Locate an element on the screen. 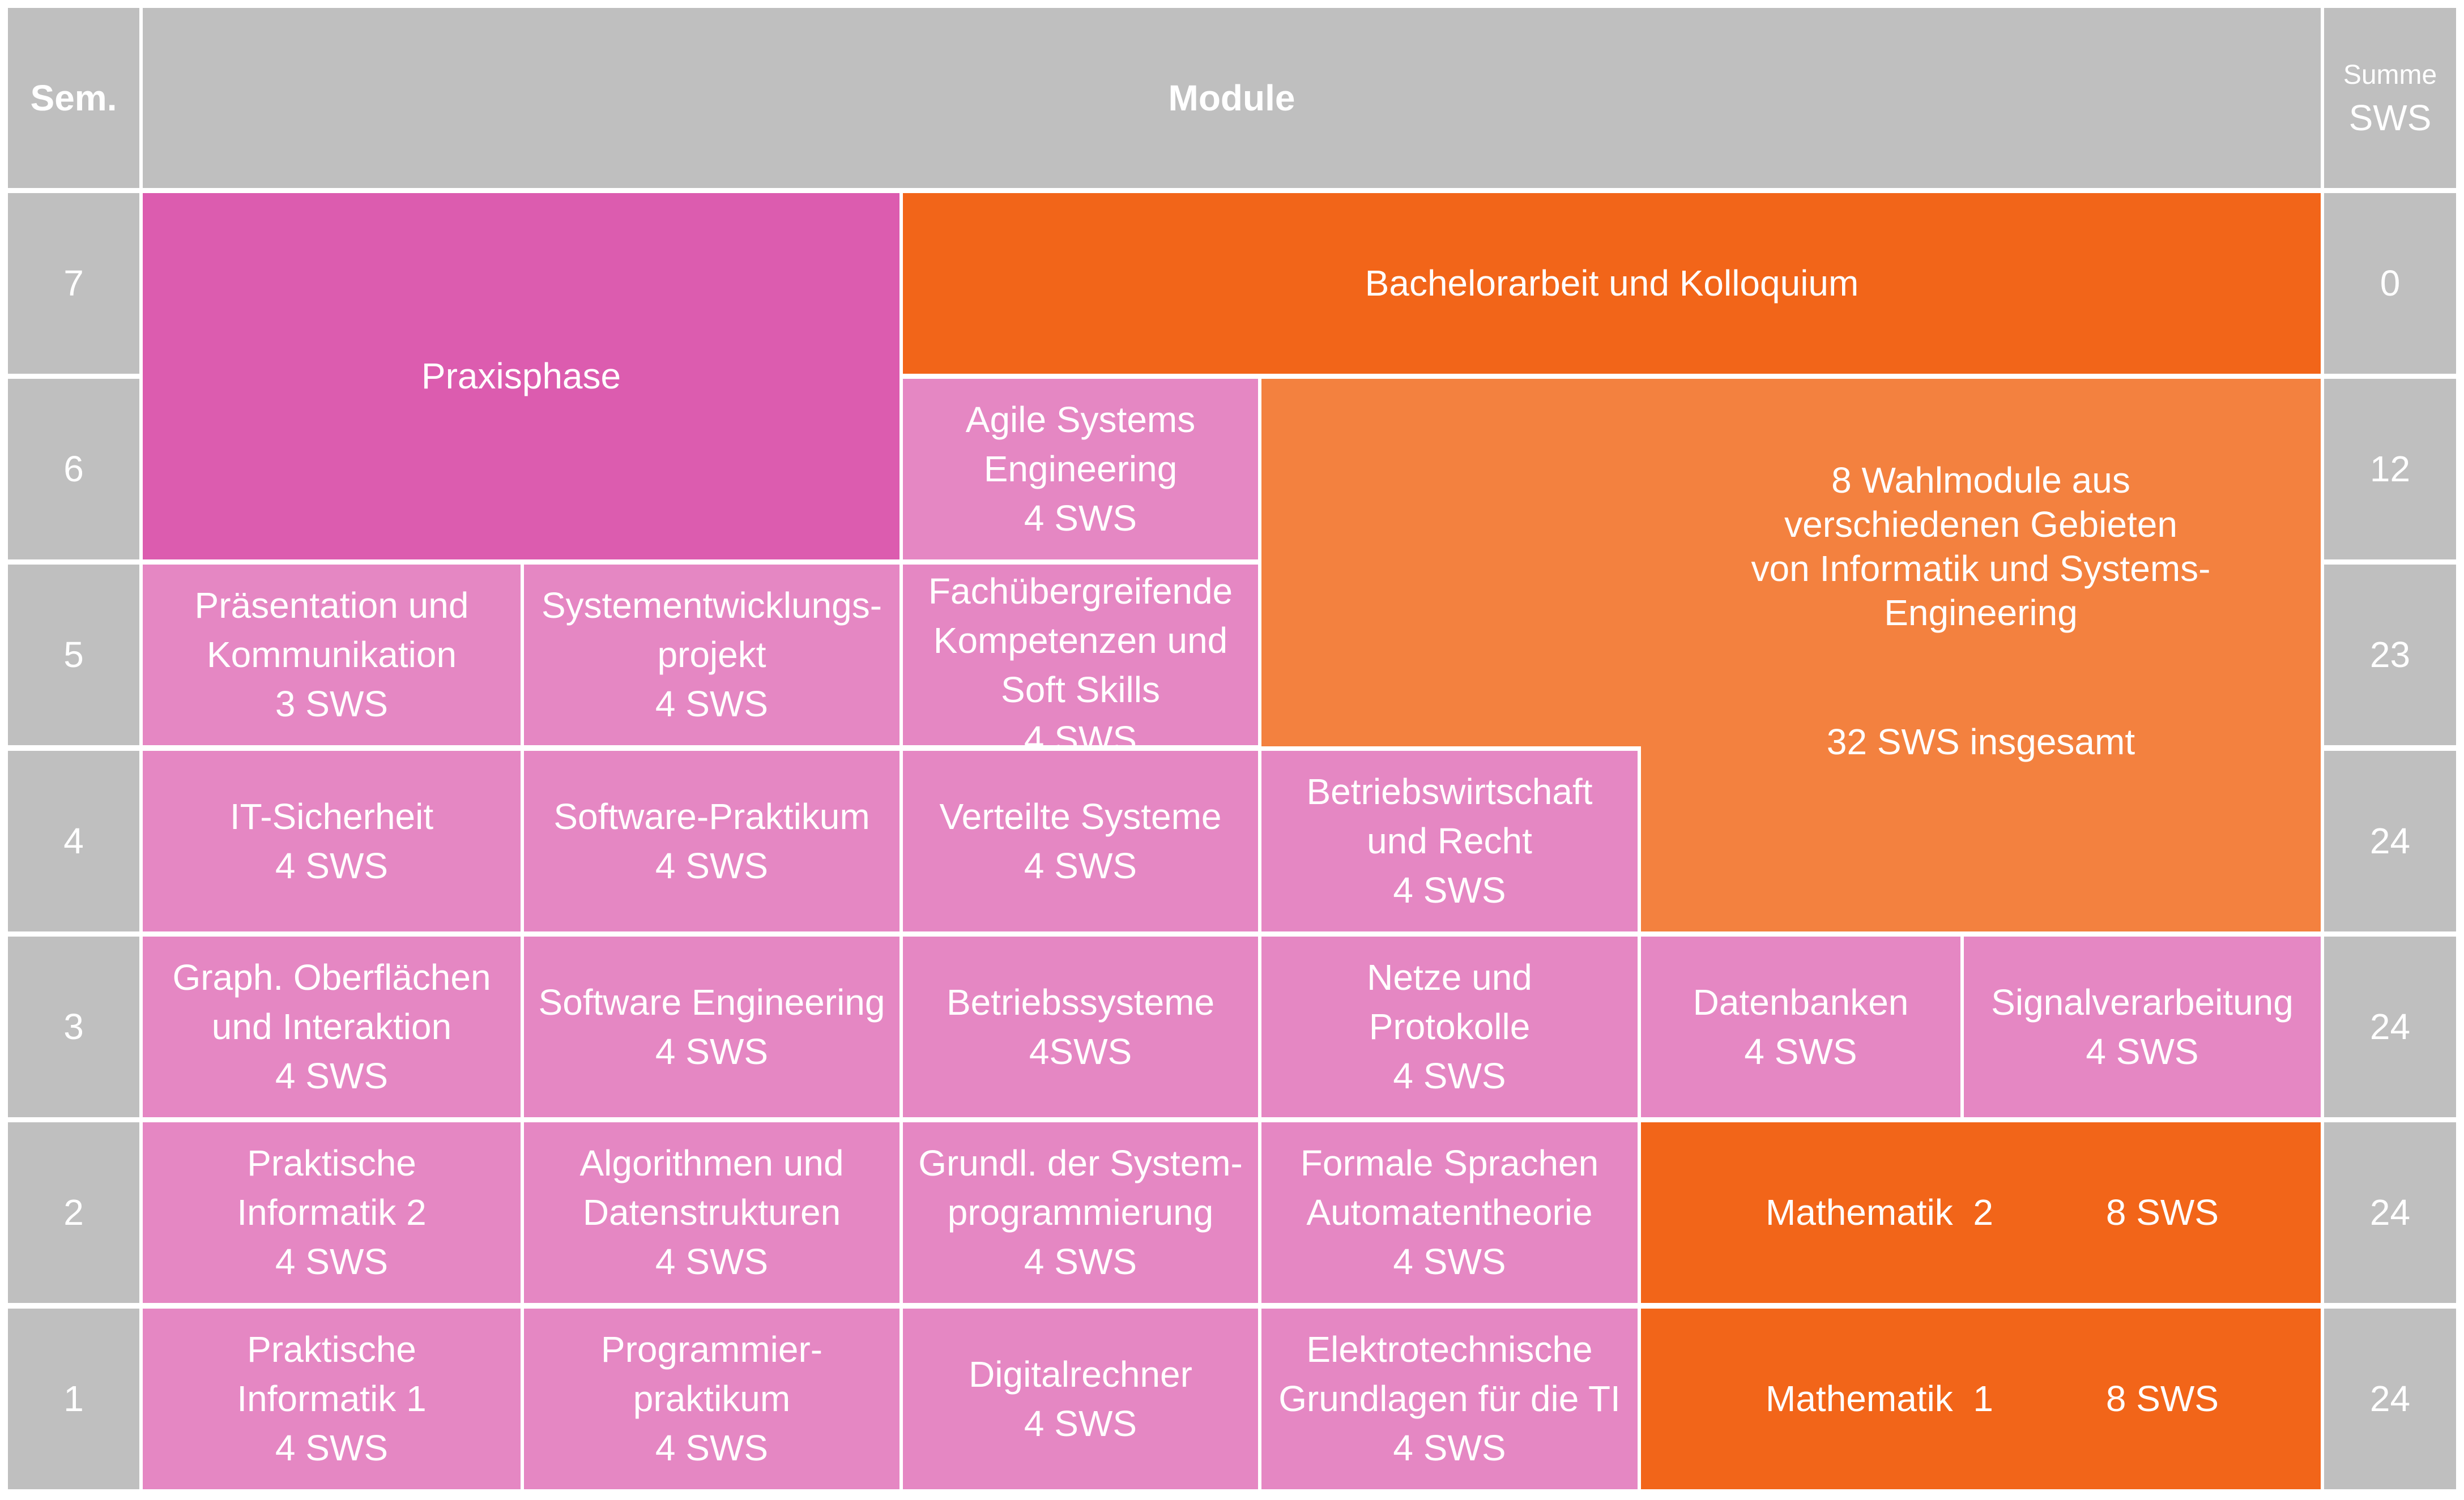 The width and height of the screenshot is (2464, 1500). module-name-line: Fachübergreifende is located at coordinates (1080, 591).